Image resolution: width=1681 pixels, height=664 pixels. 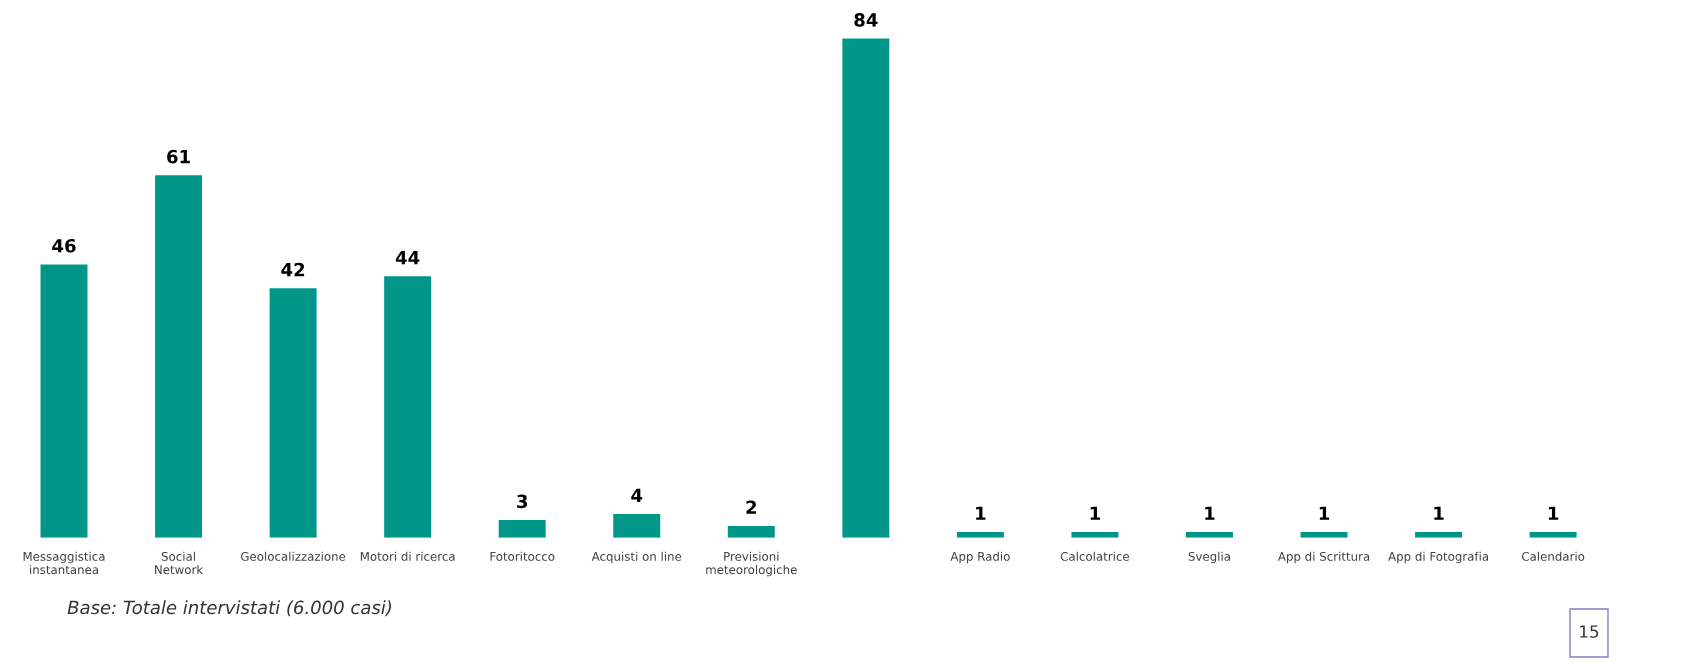 What do you see at coordinates (179, 563) in the screenshot?
I see `x-tick-label: Social Network` at bounding box center [179, 563].